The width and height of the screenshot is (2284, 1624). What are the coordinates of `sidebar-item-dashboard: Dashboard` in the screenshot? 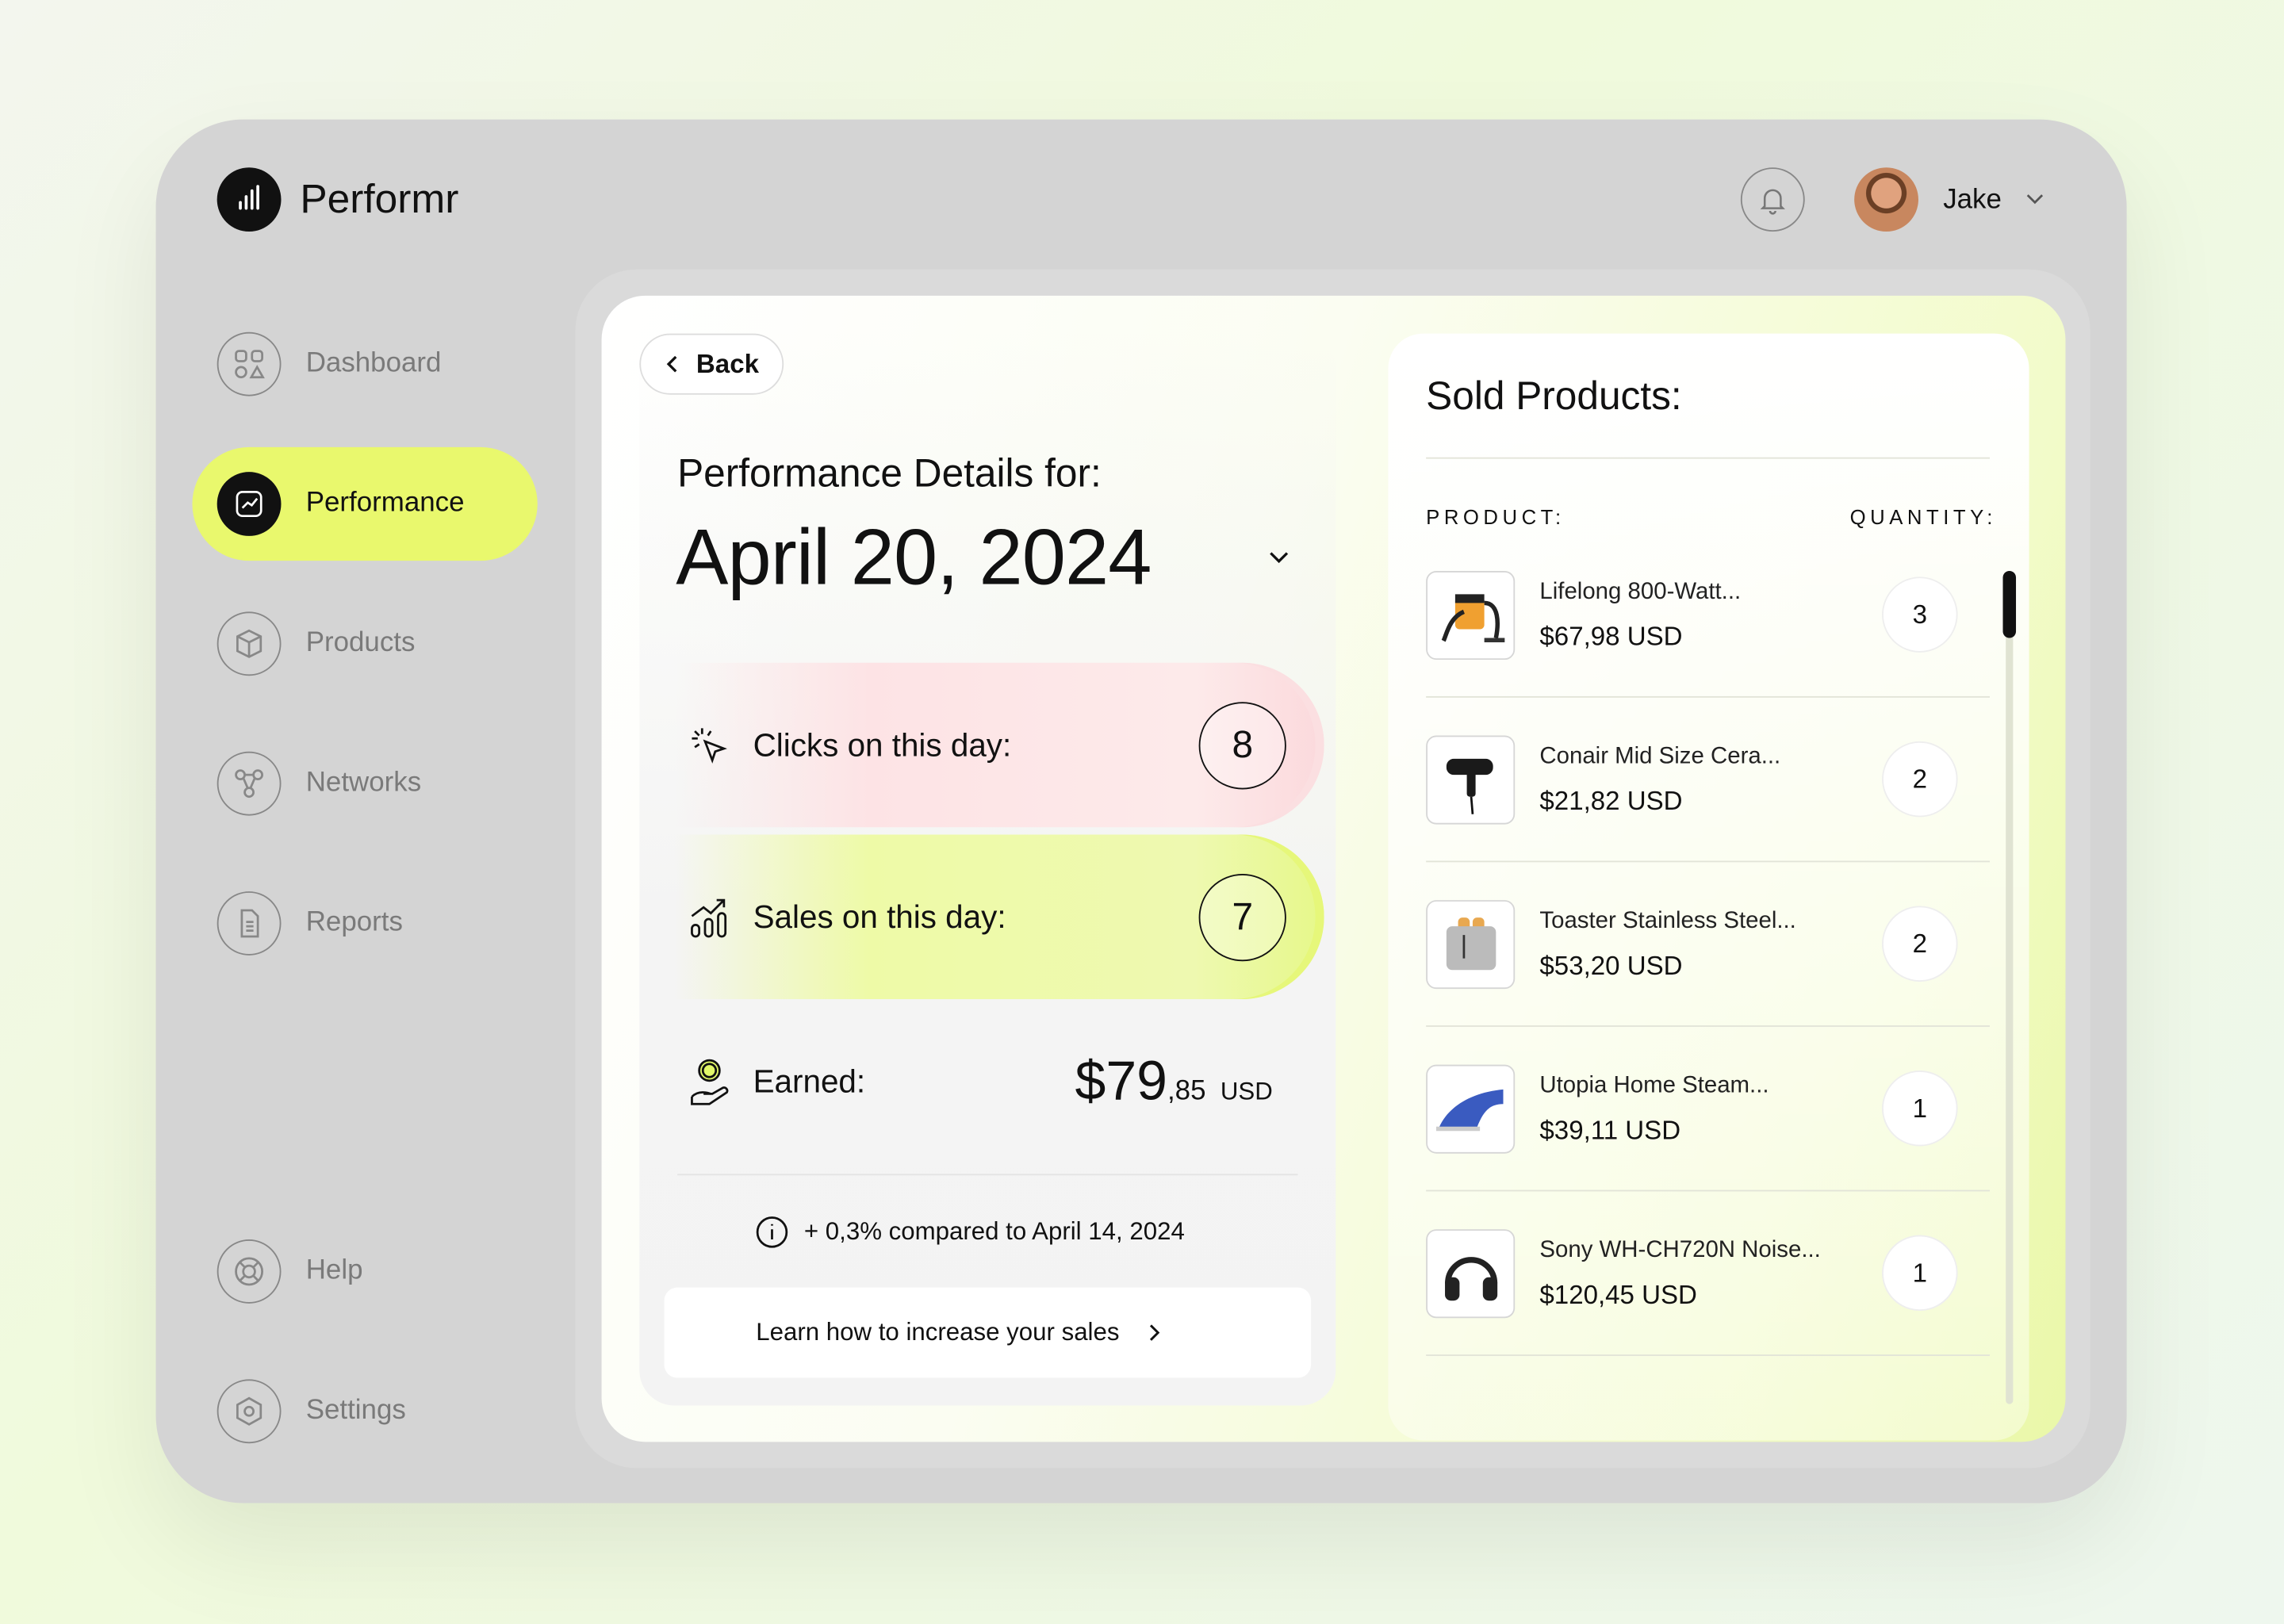 It's located at (364, 364).